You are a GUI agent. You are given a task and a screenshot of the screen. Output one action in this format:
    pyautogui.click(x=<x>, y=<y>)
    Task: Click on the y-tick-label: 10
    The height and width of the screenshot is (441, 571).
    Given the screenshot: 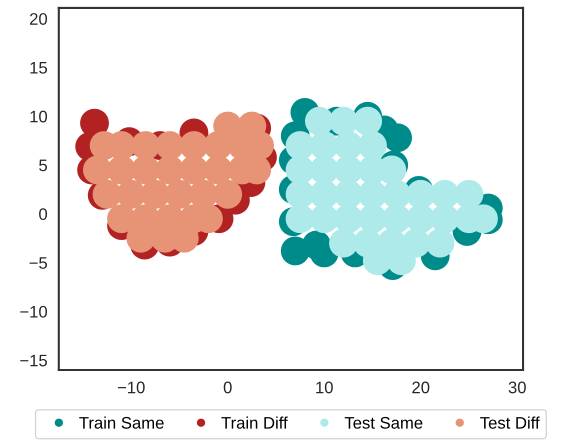 What is the action you would take?
    pyautogui.click(x=39, y=116)
    